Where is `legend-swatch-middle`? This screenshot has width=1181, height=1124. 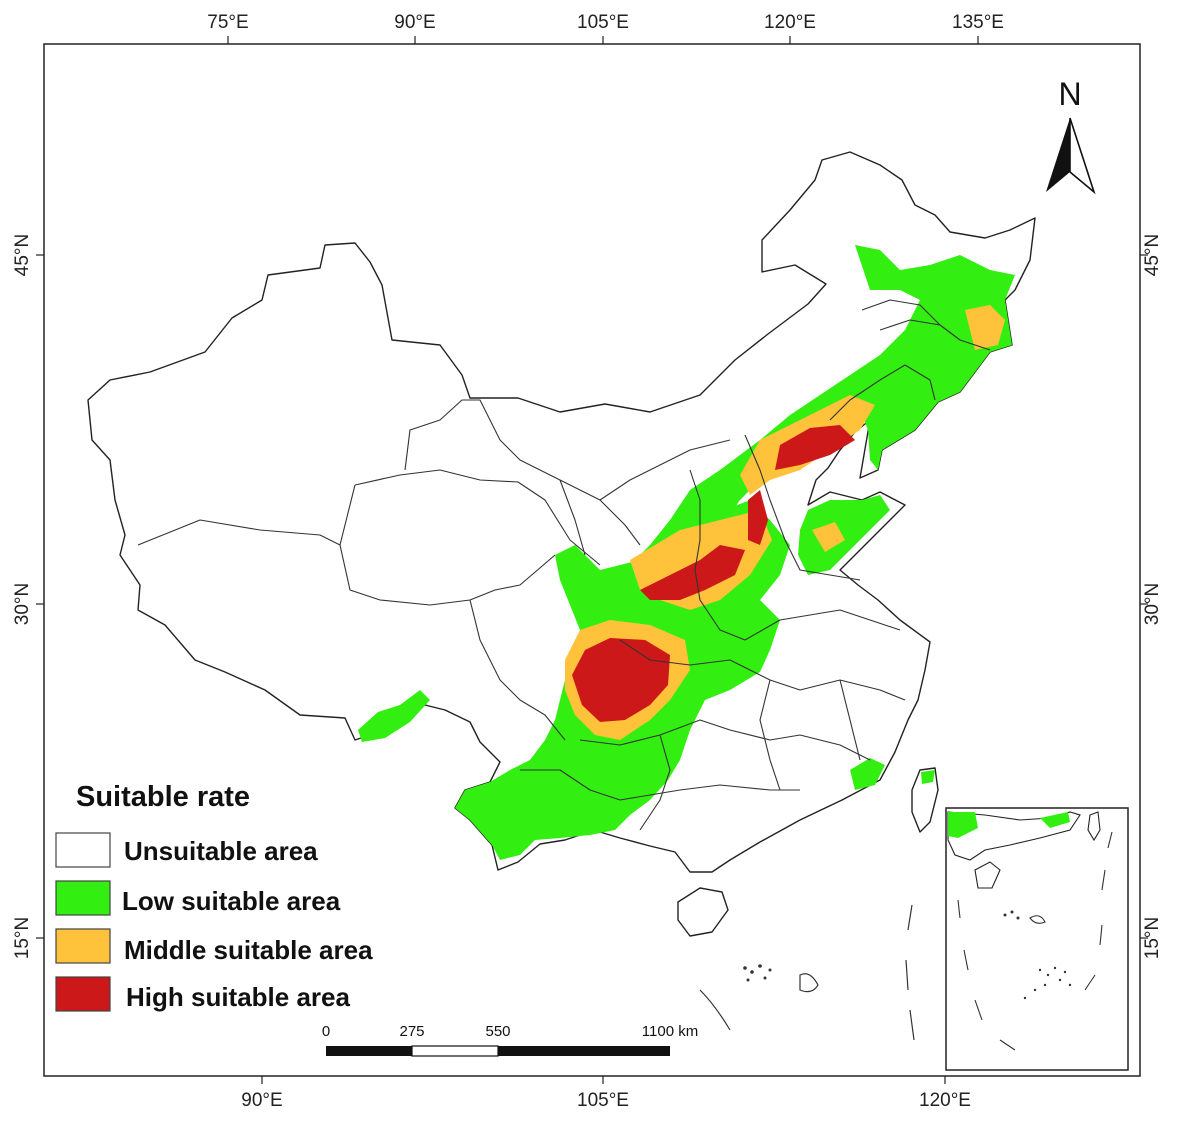
legend-swatch-middle is located at coordinates (83, 946).